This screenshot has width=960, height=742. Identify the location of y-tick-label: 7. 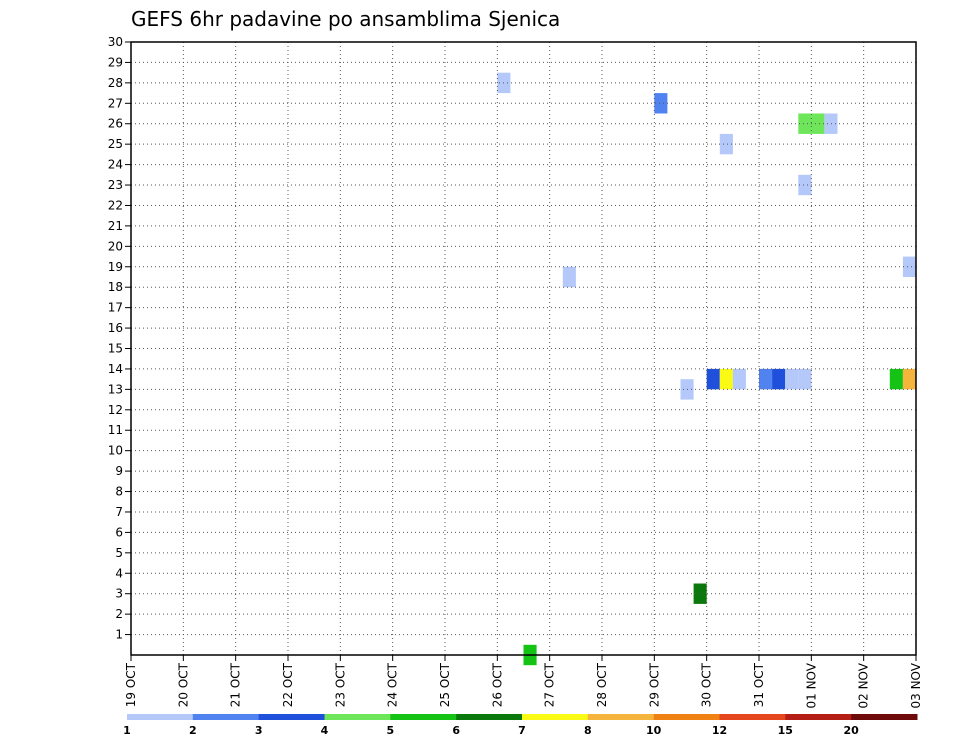
(119, 512).